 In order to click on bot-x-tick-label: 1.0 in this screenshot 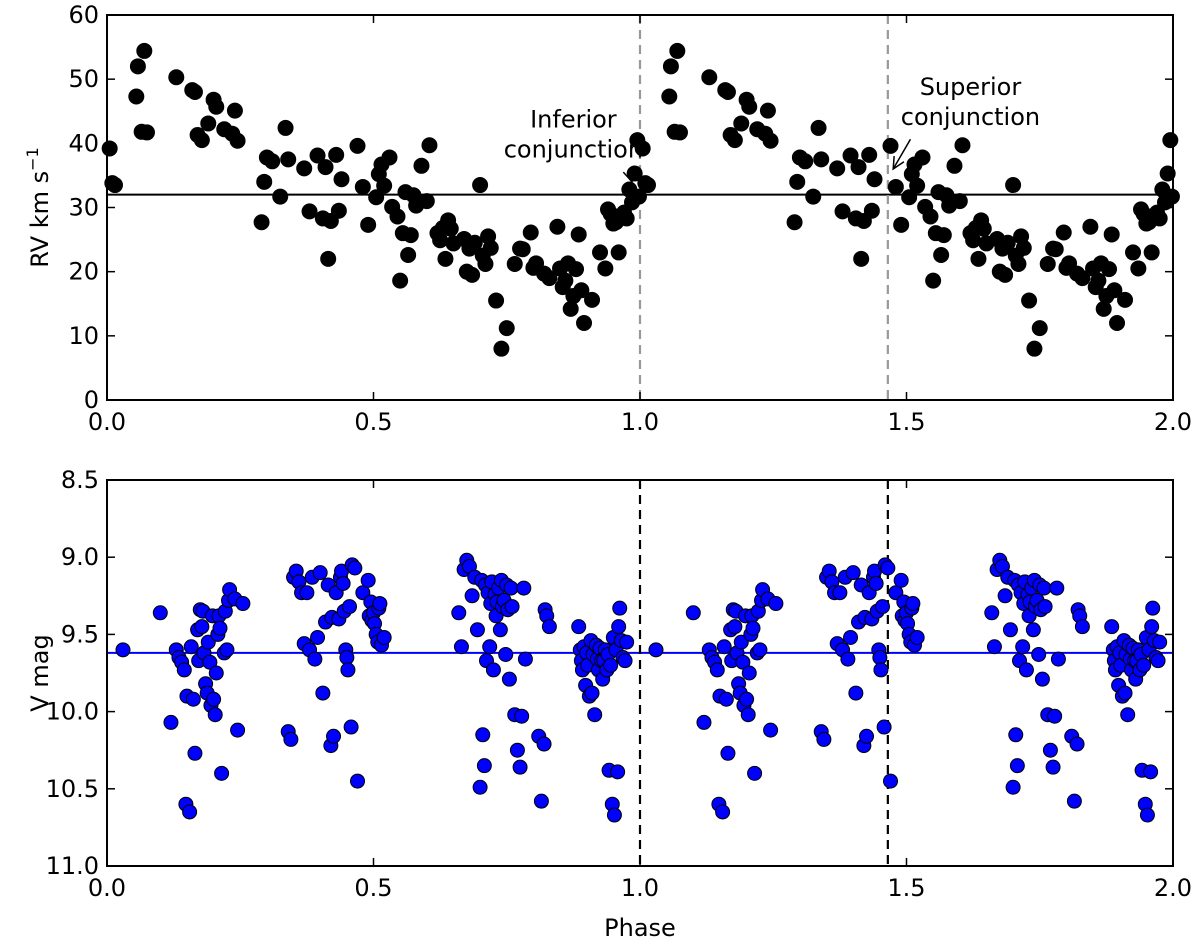, I will do `click(640, 888)`.